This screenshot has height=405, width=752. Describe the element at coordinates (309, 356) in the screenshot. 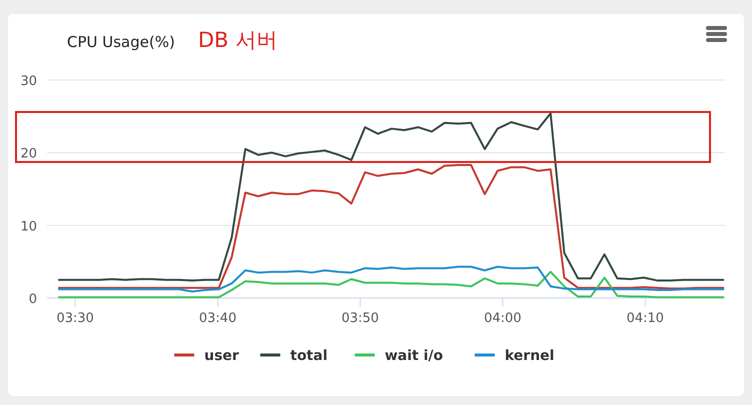

I see `legend-label: total` at that location.